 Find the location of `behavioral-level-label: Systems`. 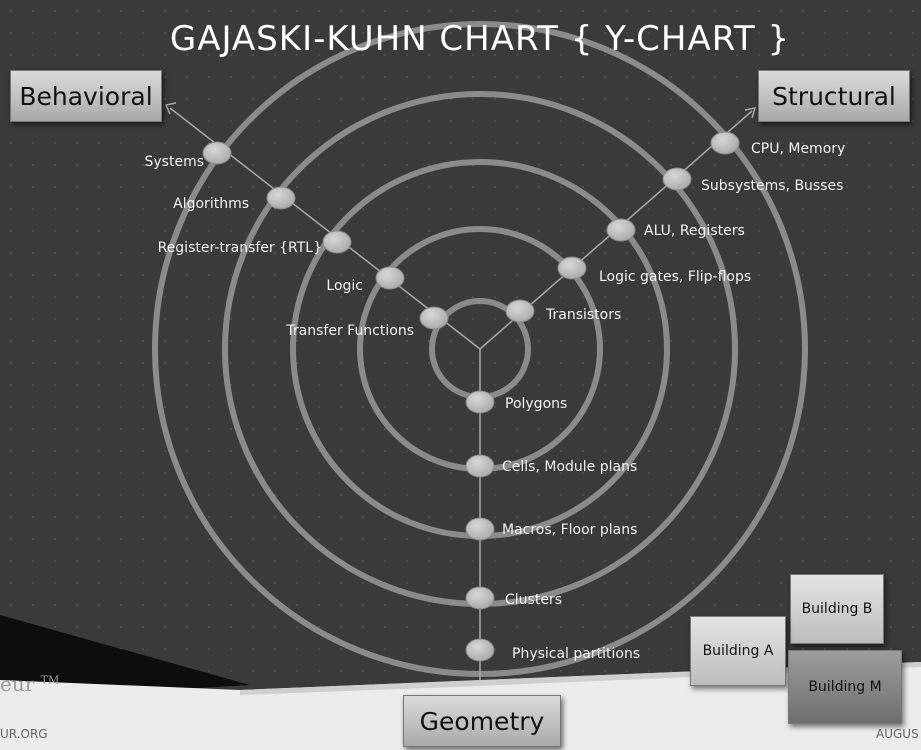

behavioral-level-label: Systems is located at coordinates (175, 162).